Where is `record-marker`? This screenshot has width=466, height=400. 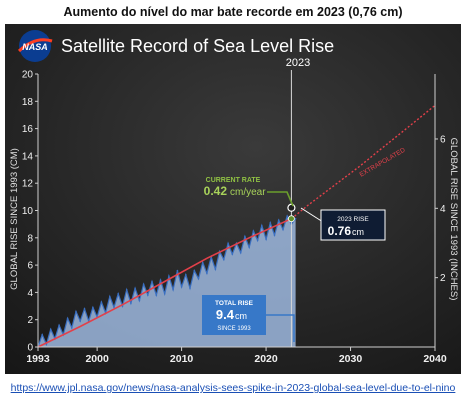
record-marker is located at coordinates (291, 207).